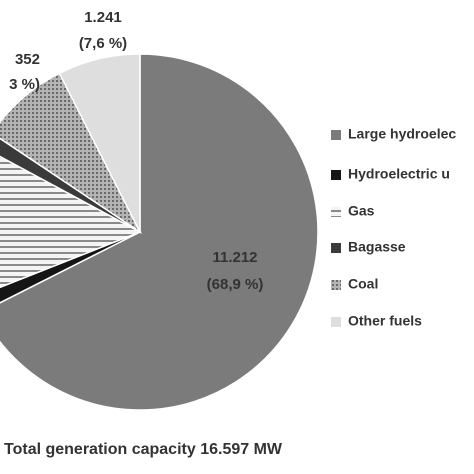  What do you see at coordinates (385, 321) in the screenshot?
I see `legend-label: Other fuels` at bounding box center [385, 321].